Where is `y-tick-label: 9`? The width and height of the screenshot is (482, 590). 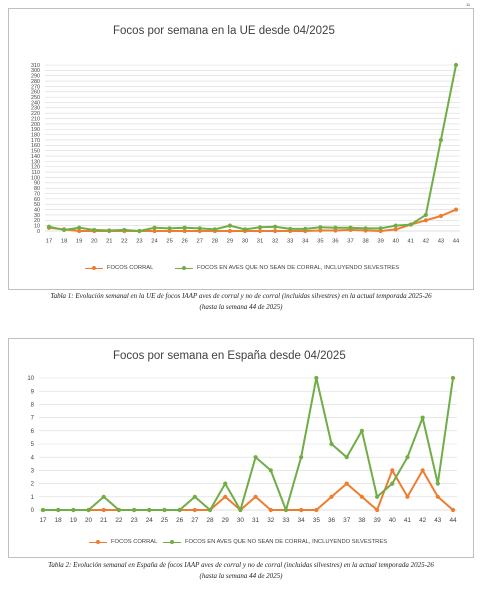
y-tick-label: 9 is located at coordinates (33, 392).